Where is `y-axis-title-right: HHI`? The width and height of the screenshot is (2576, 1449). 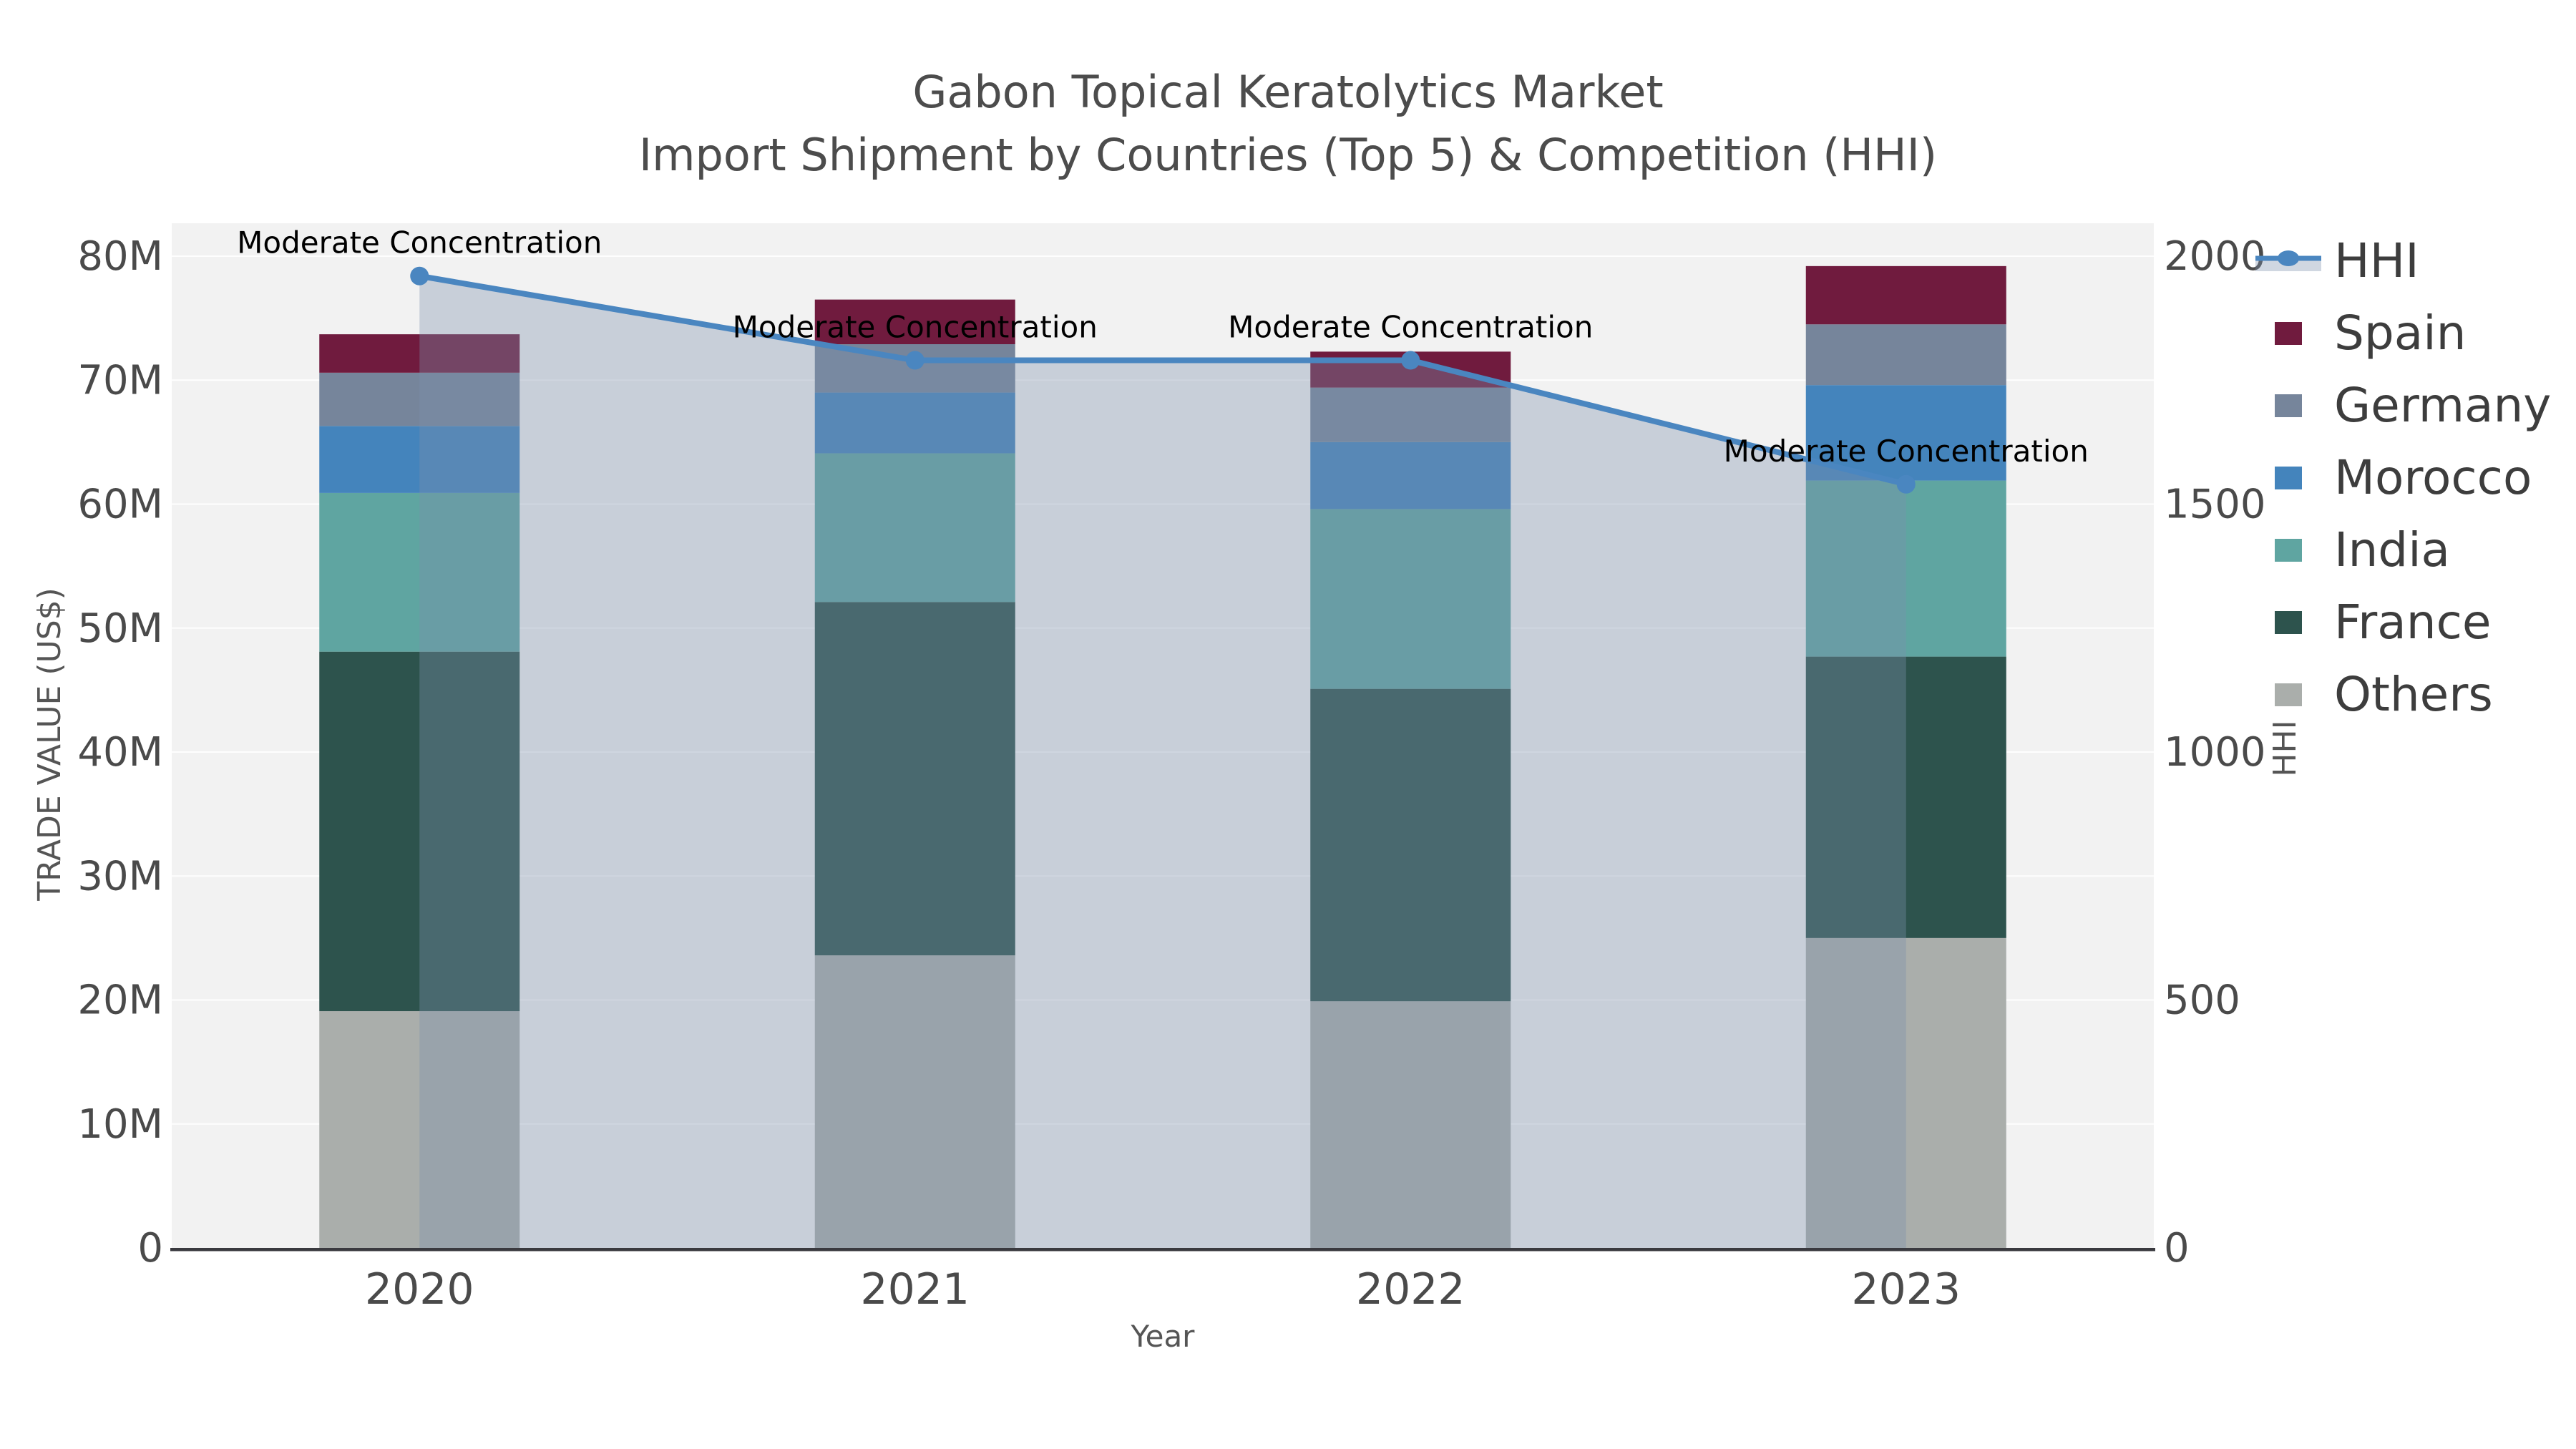
y-axis-title-right: HHI is located at coordinates (2285, 748).